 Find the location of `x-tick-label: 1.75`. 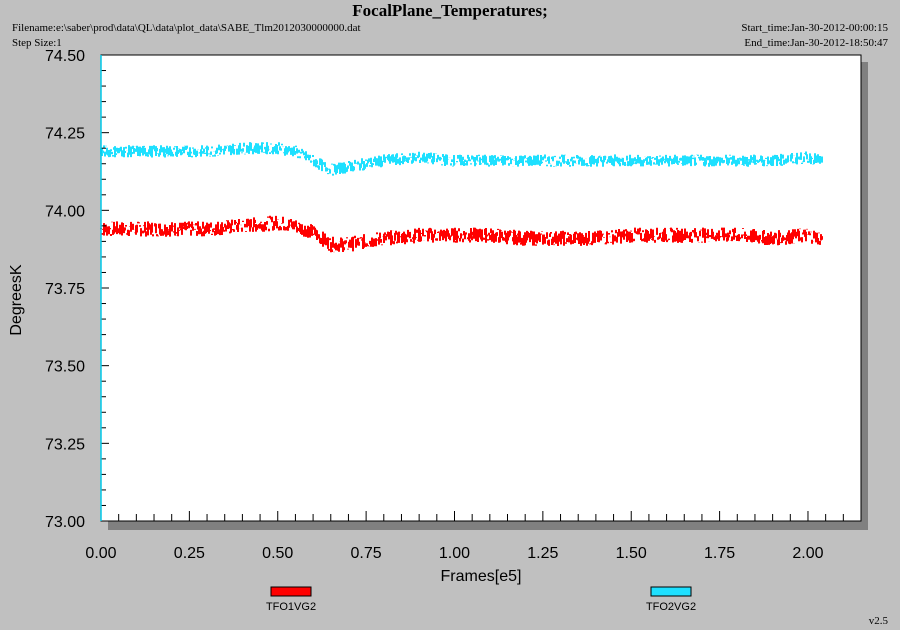

x-tick-label: 1.75 is located at coordinates (719, 553).